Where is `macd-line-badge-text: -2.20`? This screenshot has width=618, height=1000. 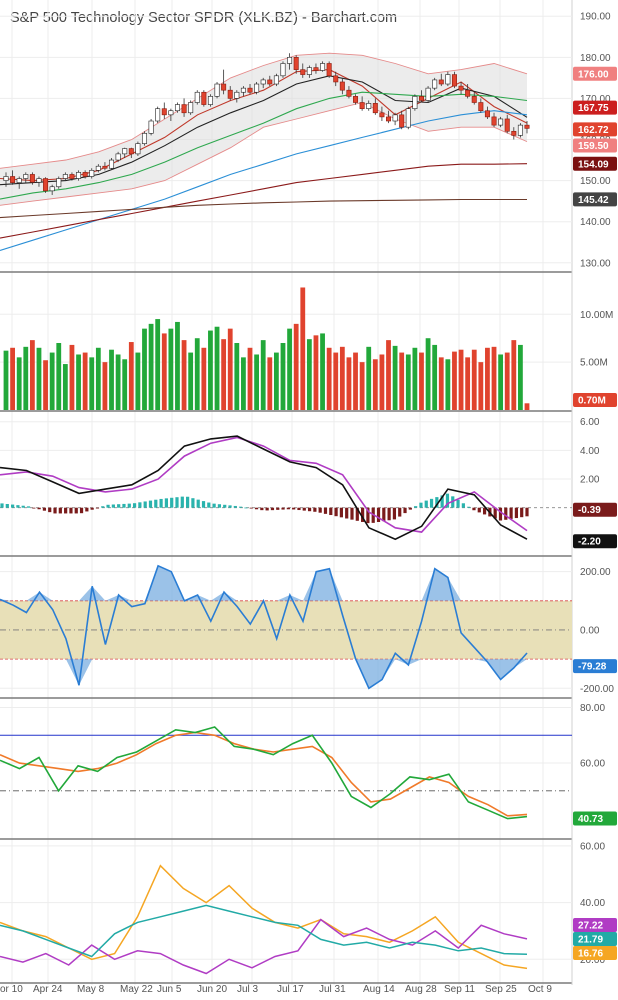 macd-line-badge-text: -2.20 is located at coordinates (589, 542).